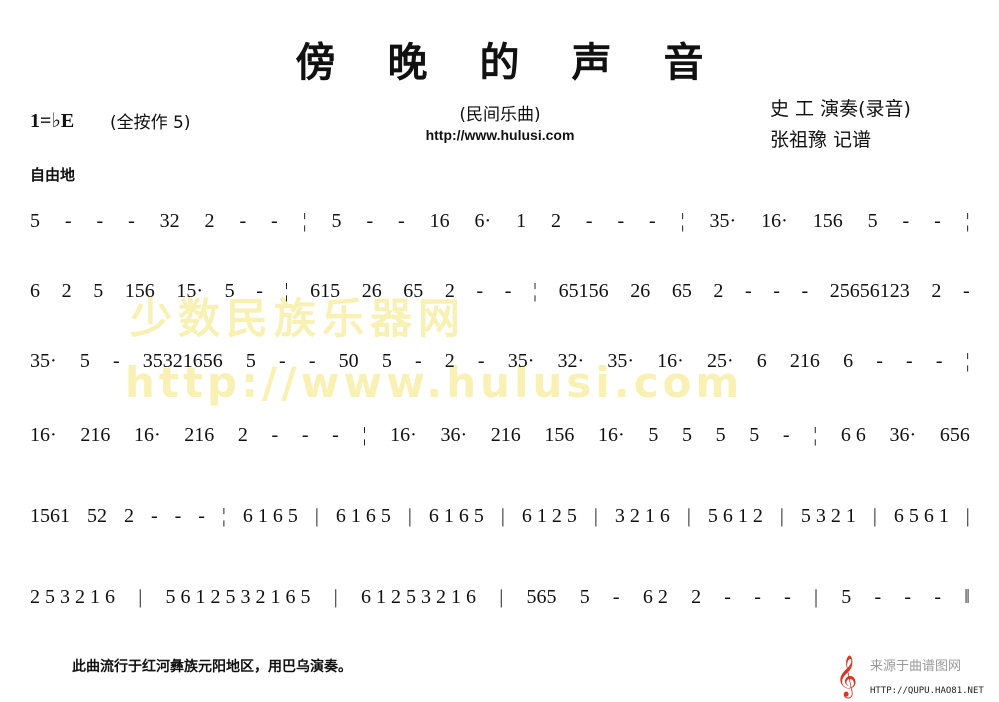  What do you see at coordinates (139, 291) in the screenshot?
I see `note-group: 156` at bounding box center [139, 291].